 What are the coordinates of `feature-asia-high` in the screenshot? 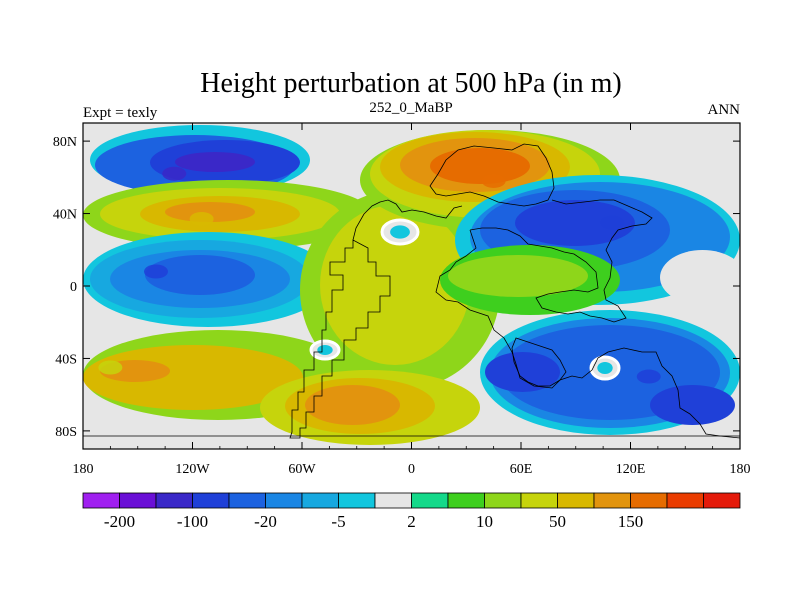 It's located at (493, 180).